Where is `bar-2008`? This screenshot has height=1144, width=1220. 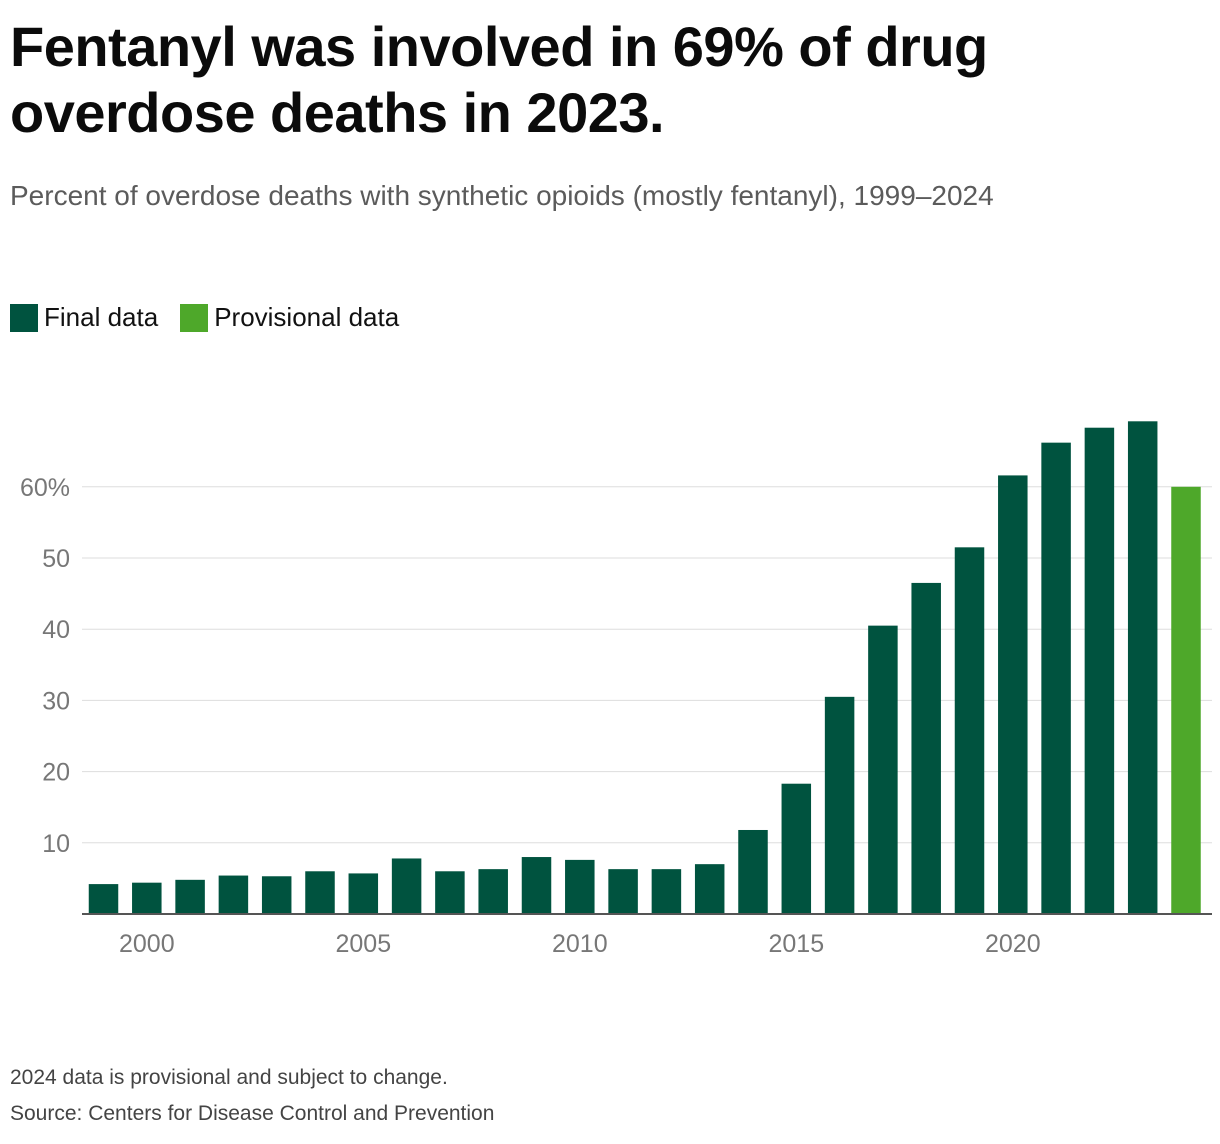 bar-2008 is located at coordinates (493, 891).